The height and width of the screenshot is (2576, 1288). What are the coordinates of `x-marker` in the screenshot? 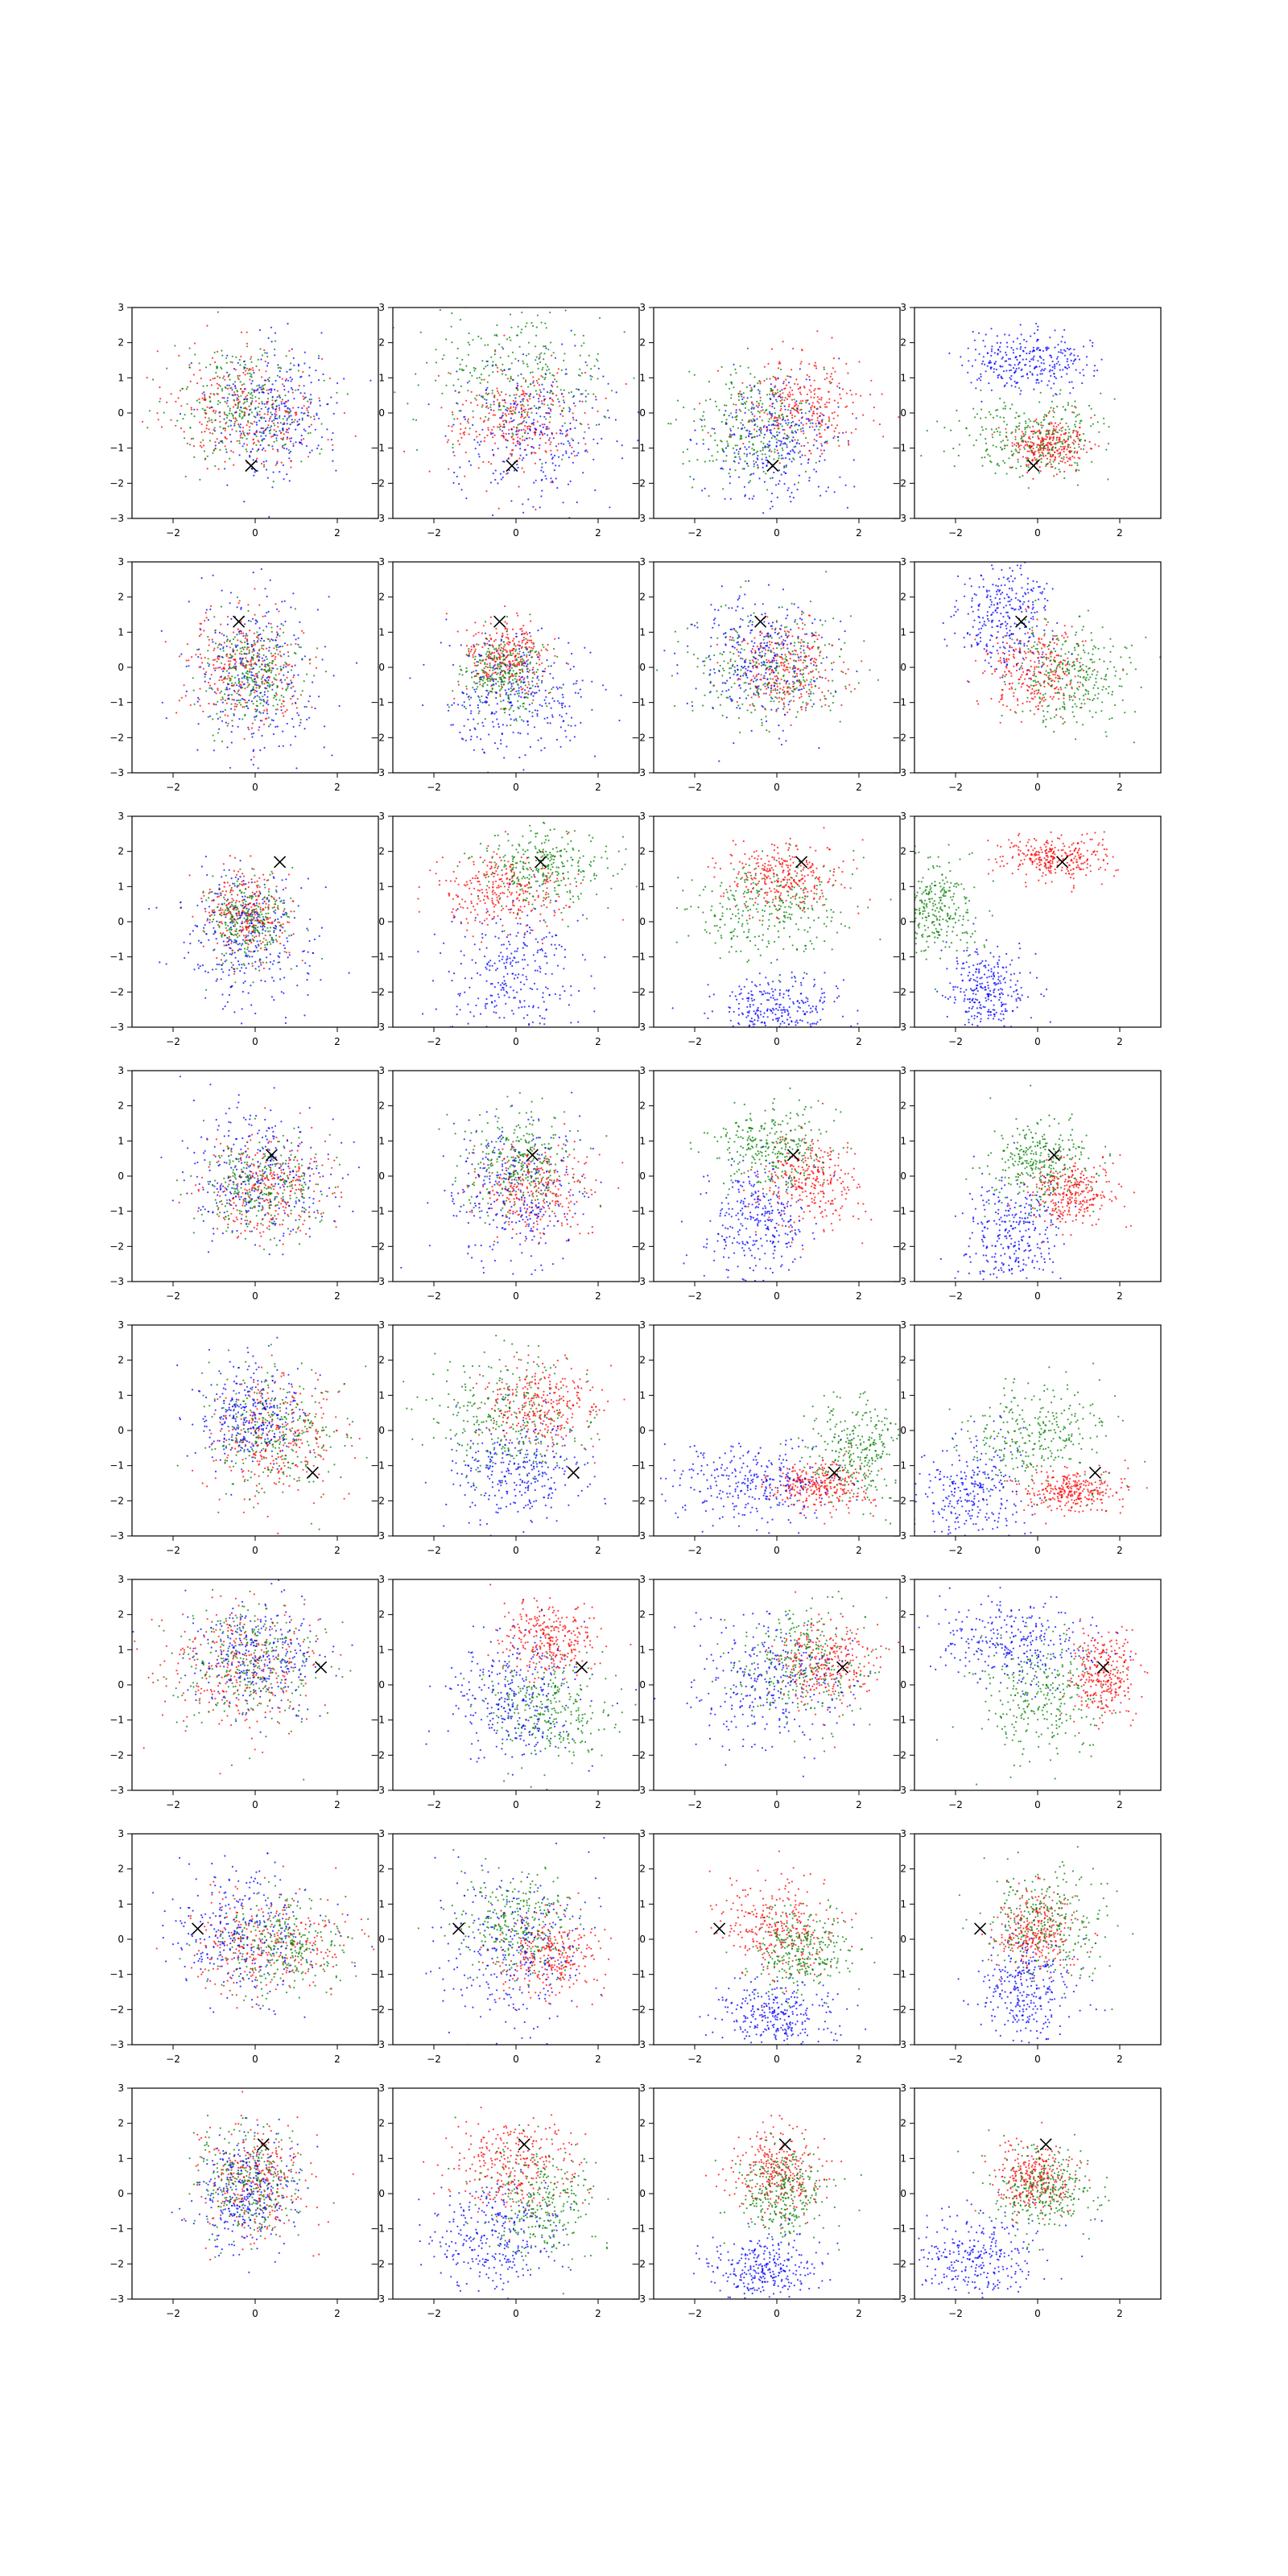 It's located at (252, 466).